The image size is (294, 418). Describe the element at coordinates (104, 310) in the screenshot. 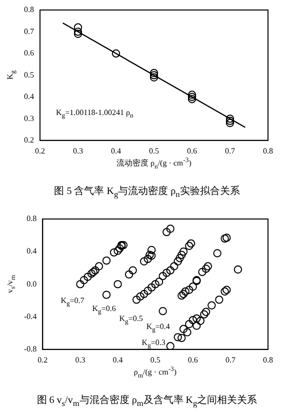

I see `annotation: K$_{g}$=0.6` at that location.